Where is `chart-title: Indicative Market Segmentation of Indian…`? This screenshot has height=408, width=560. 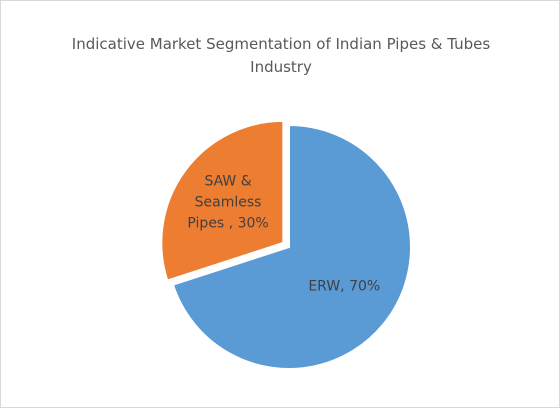
chart-title: Indicative Market Segmentation of Indian… is located at coordinates (281, 55).